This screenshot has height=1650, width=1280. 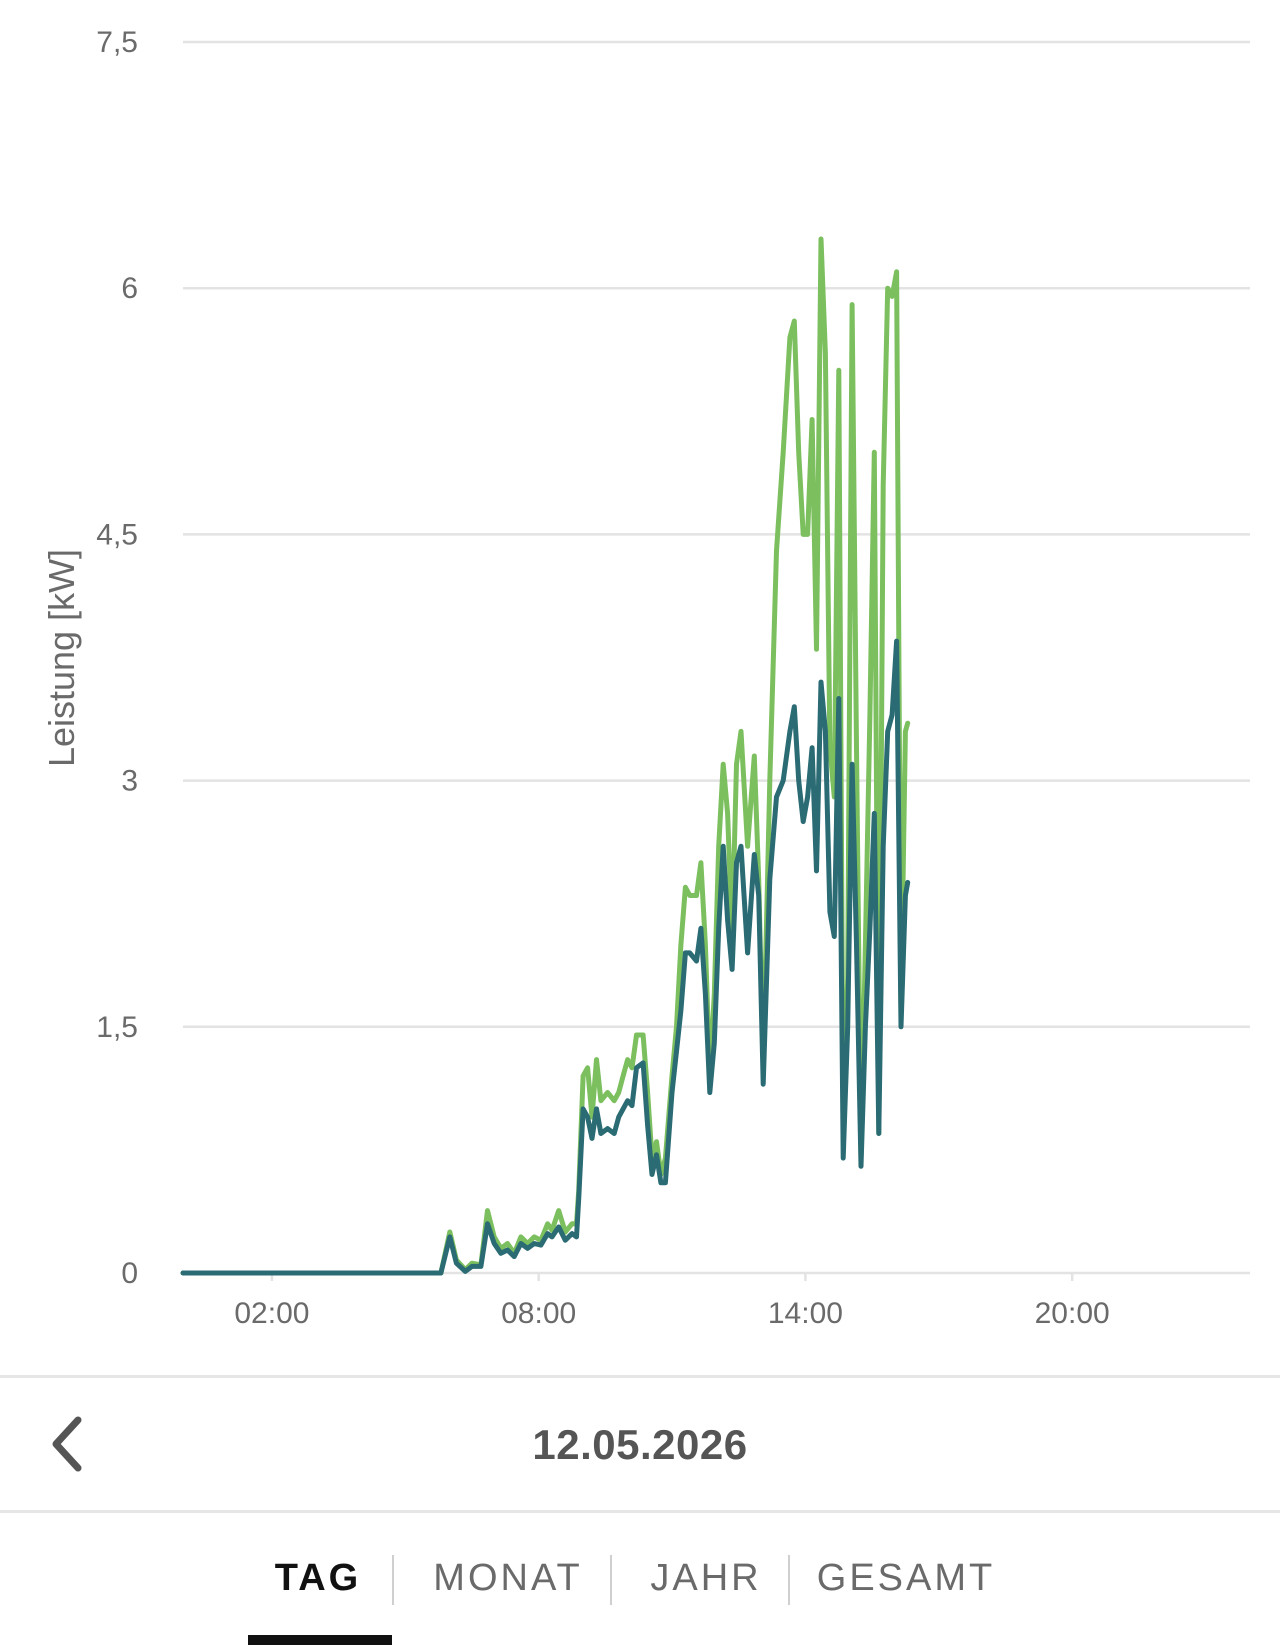 What do you see at coordinates (61, 658) in the screenshot?
I see `y-axis-label: Leistung [kW]` at bounding box center [61, 658].